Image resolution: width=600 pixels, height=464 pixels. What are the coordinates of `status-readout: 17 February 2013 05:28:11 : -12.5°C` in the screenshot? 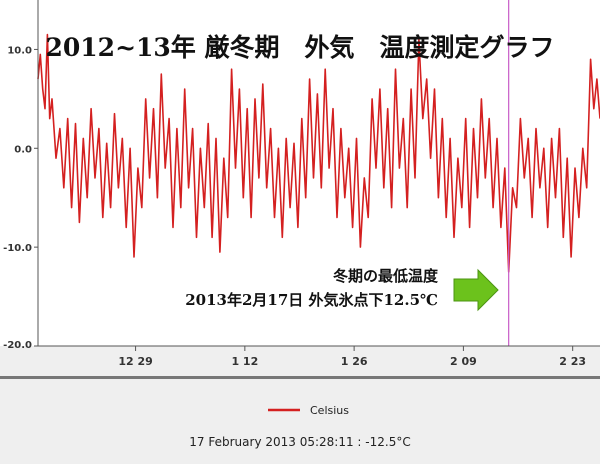 It's located at (299, 442).